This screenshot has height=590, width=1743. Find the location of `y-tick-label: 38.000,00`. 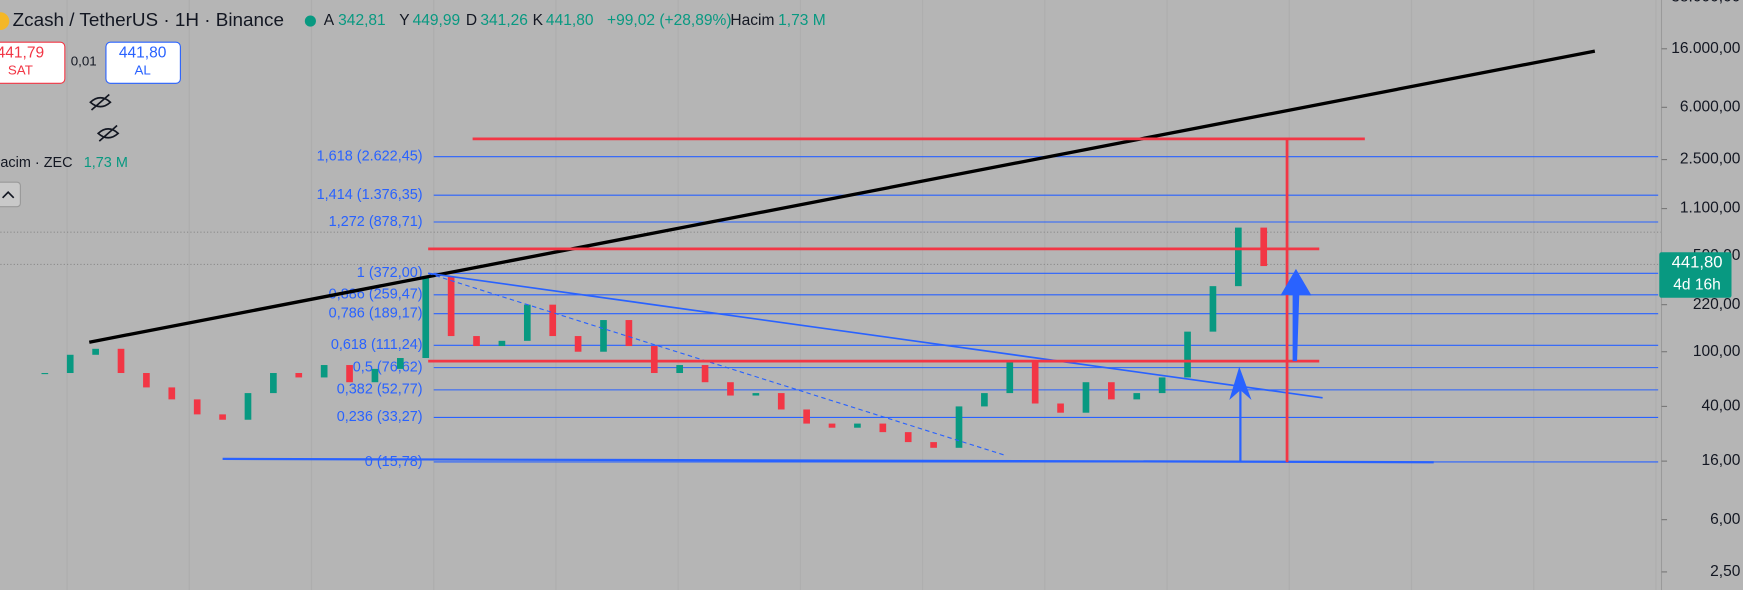

y-tick-label: 38.000,00 is located at coordinates (1706, 2).